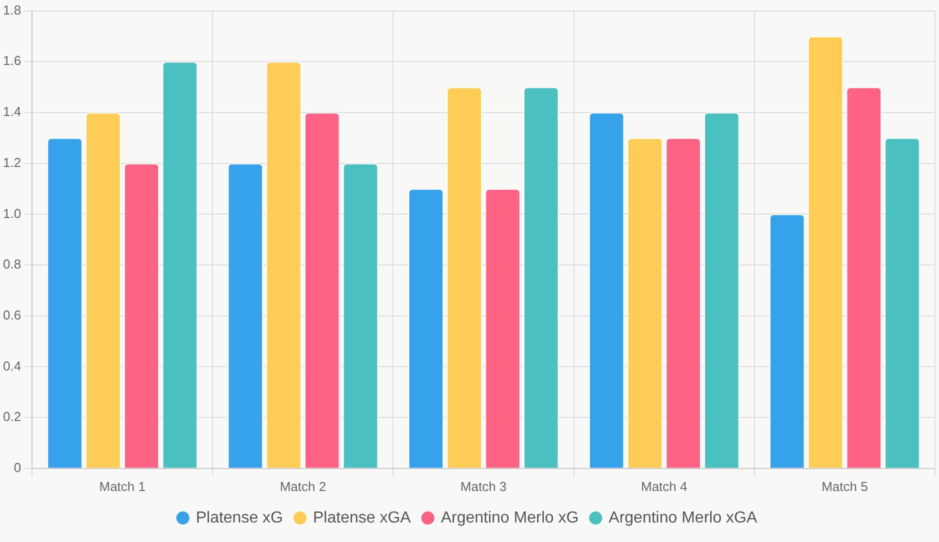 Image resolution: width=939 pixels, height=542 pixels. I want to click on legend-label: Argentino Merlo xGA, so click(683, 517).